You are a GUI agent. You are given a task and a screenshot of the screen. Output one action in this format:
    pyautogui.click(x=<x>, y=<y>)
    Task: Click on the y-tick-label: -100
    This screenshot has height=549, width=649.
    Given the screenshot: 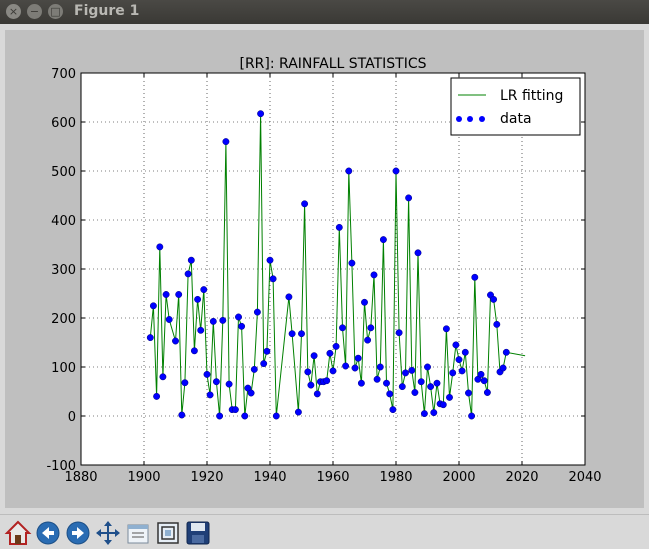 What is the action you would take?
    pyautogui.click(x=61, y=466)
    